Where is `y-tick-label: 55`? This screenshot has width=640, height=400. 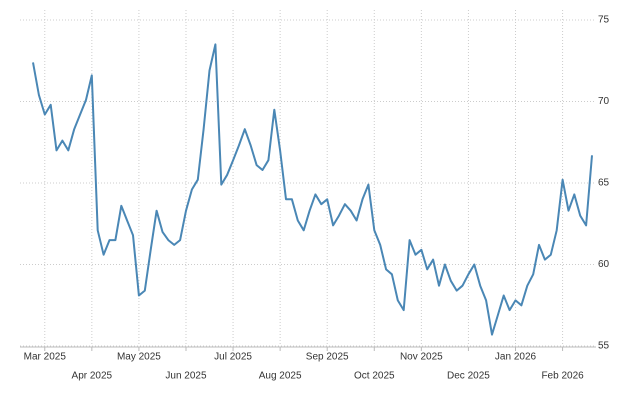
y-tick-label: 55 is located at coordinates (604, 346).